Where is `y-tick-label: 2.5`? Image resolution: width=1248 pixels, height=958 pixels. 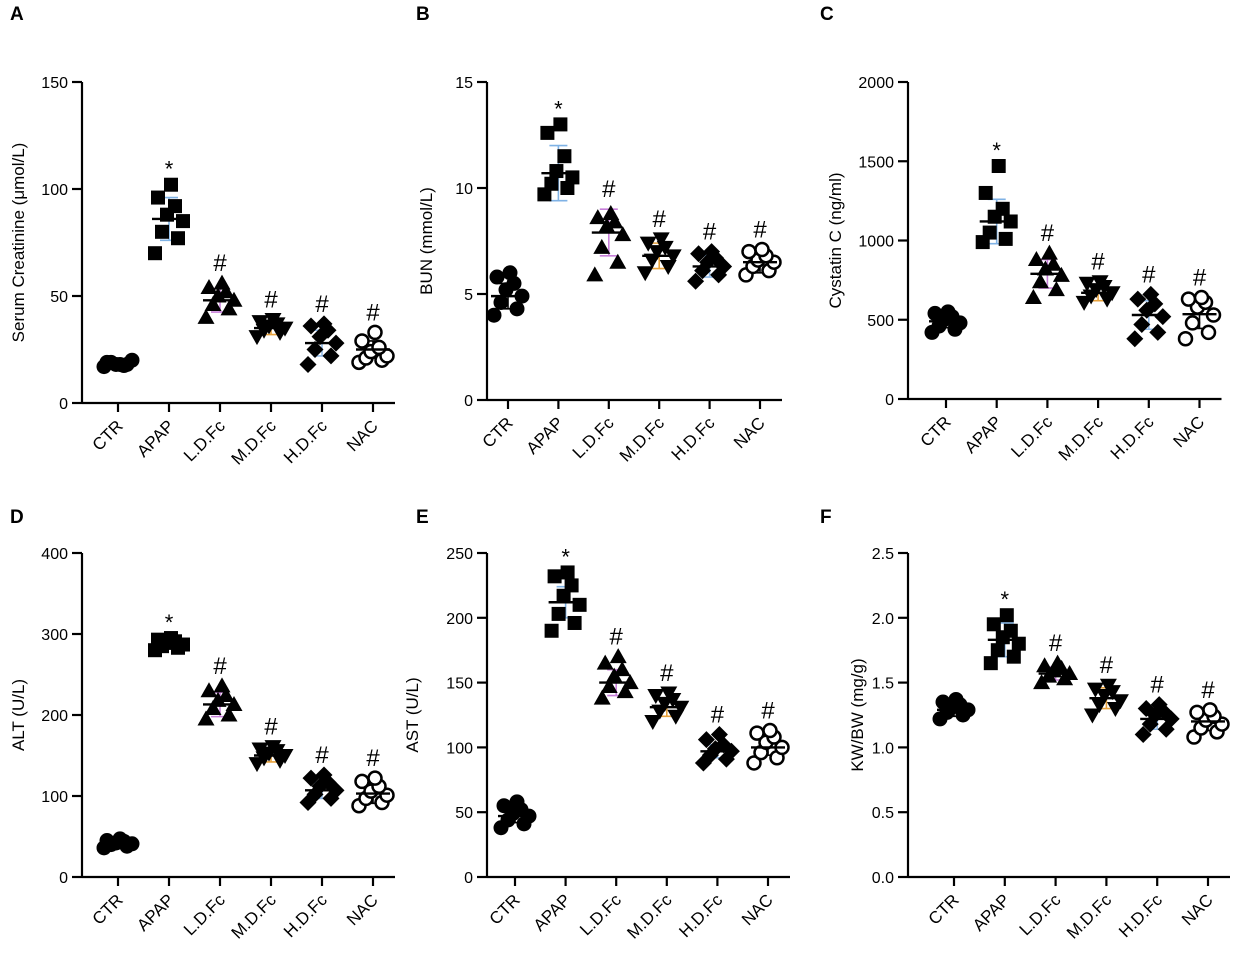
y-tick-label: 2.5 is located at coordinates (883, 554).